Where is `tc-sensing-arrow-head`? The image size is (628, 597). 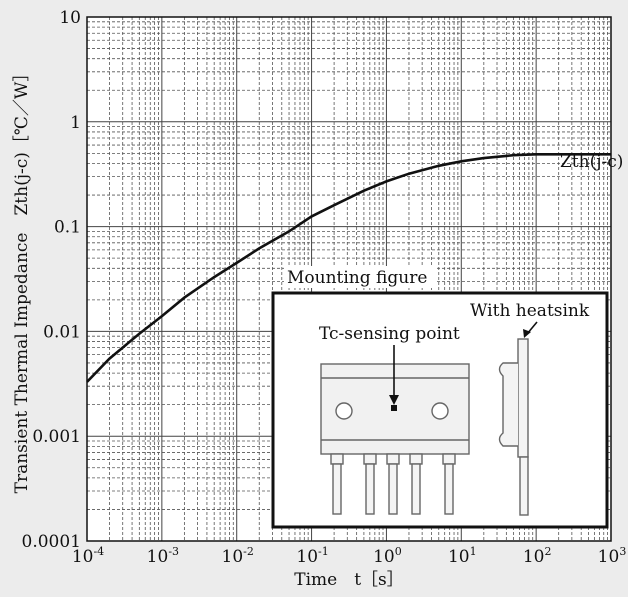 tc-sensing-arrow-head is located at coordinates (394, 400).